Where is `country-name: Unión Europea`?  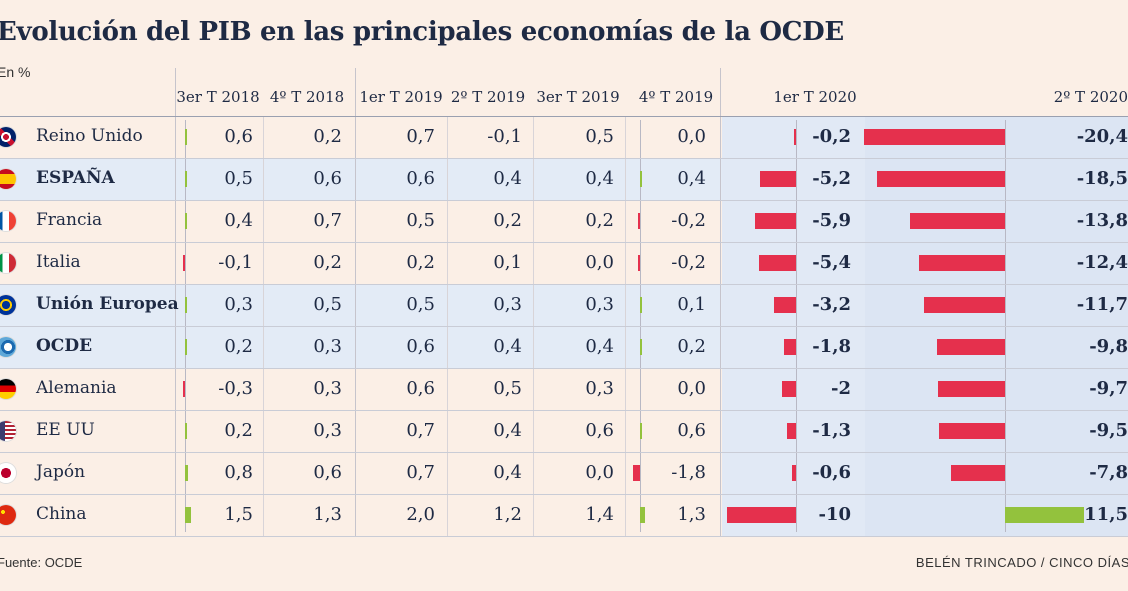 country-name: Unión Europea is located at coordinates (107, 304).